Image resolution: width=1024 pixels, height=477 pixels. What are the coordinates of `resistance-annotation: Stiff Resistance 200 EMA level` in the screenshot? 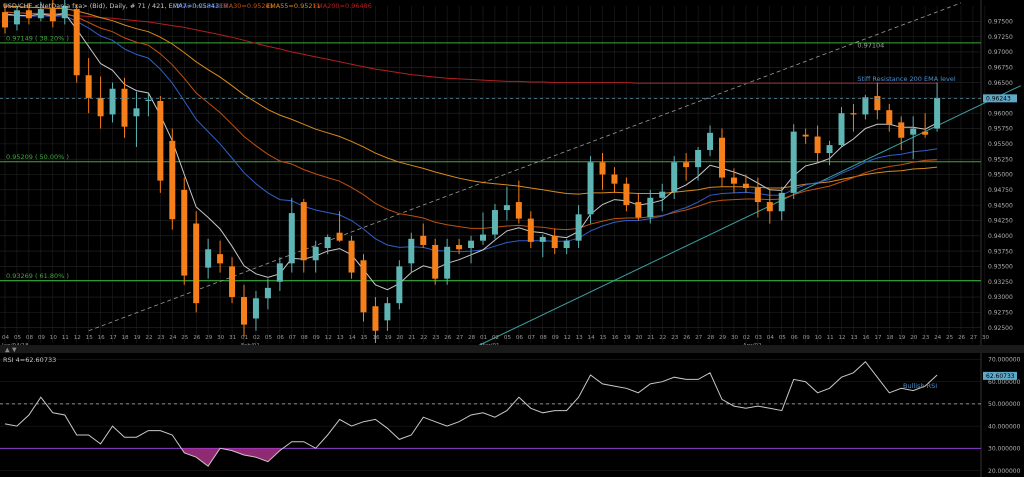 It's located at (906, 79).